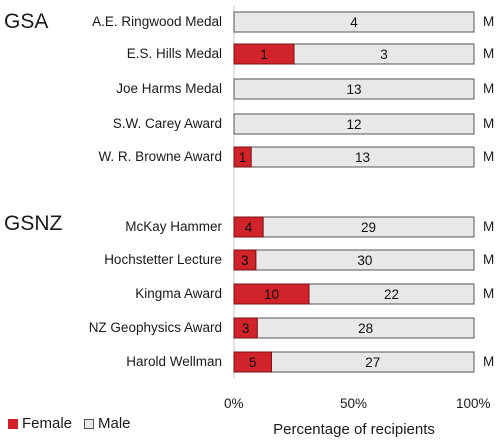 This screenshot has height=444, width=500. I want to click on data-label-male-0-2: 13, so click(353, 89).